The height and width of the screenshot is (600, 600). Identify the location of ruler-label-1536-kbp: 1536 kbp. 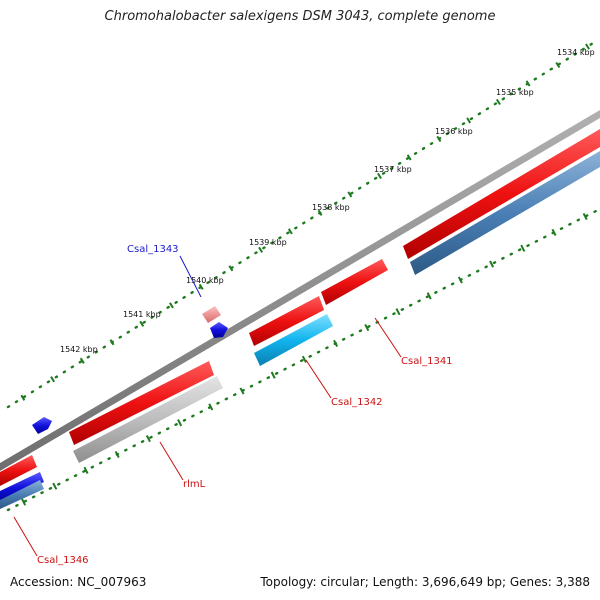
(454, 131).